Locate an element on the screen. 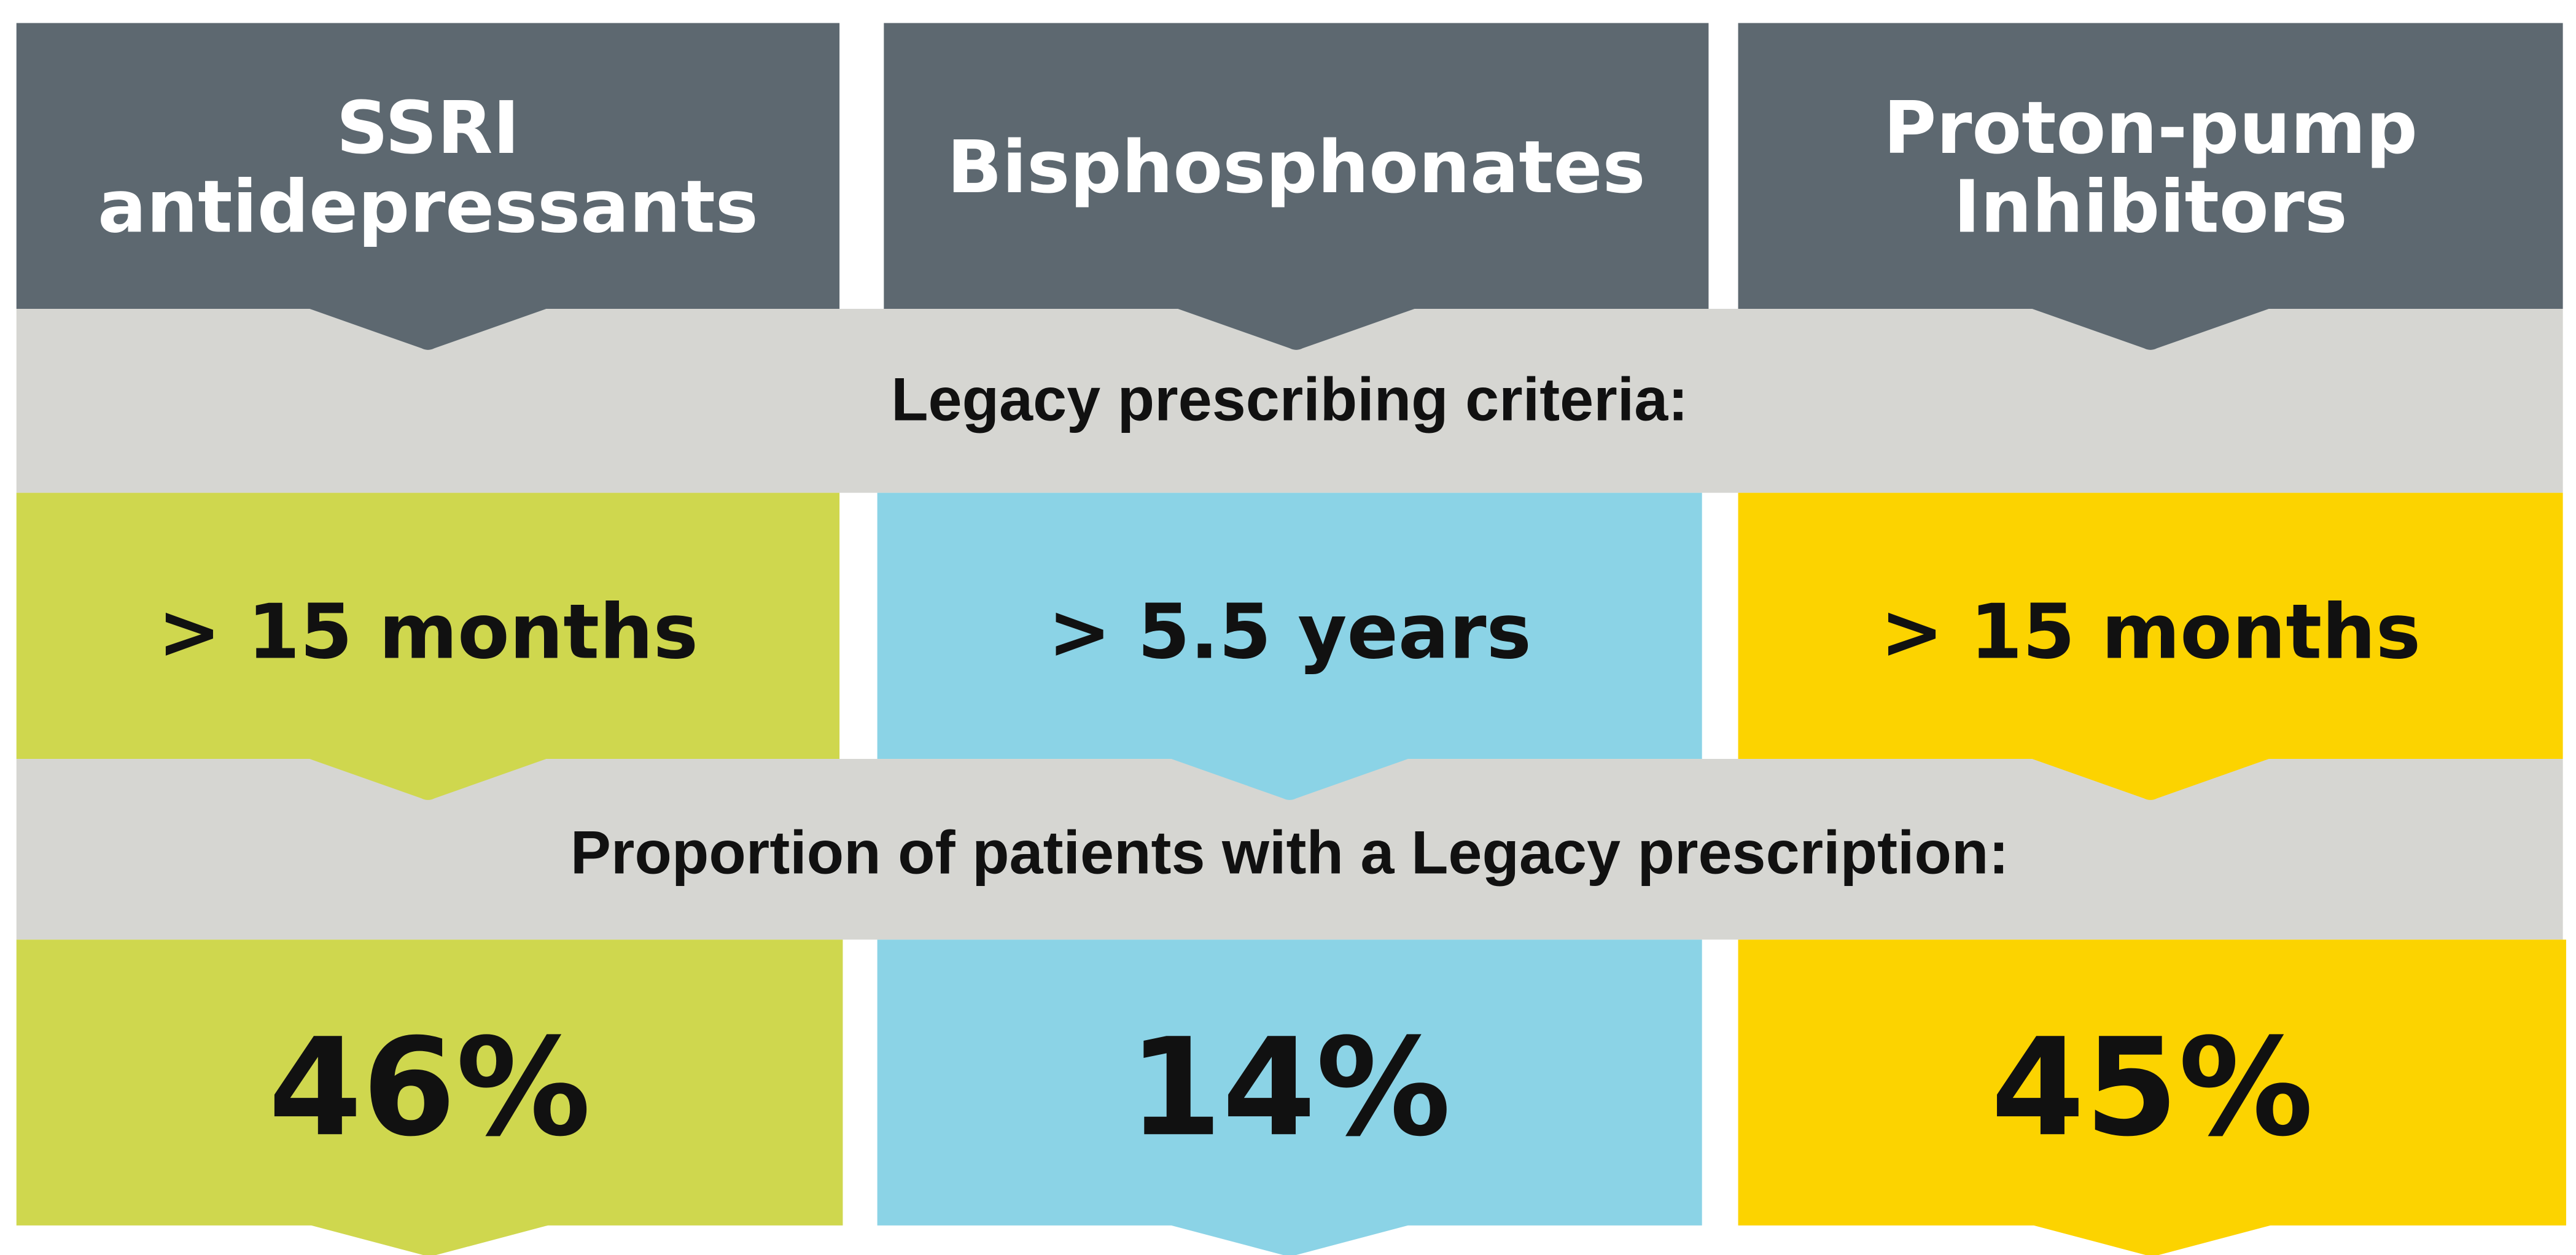 Image resolution: width=2576 pixels, height=1255 pixels. proportion-value: 46% is located at coordinates (429, 1087).